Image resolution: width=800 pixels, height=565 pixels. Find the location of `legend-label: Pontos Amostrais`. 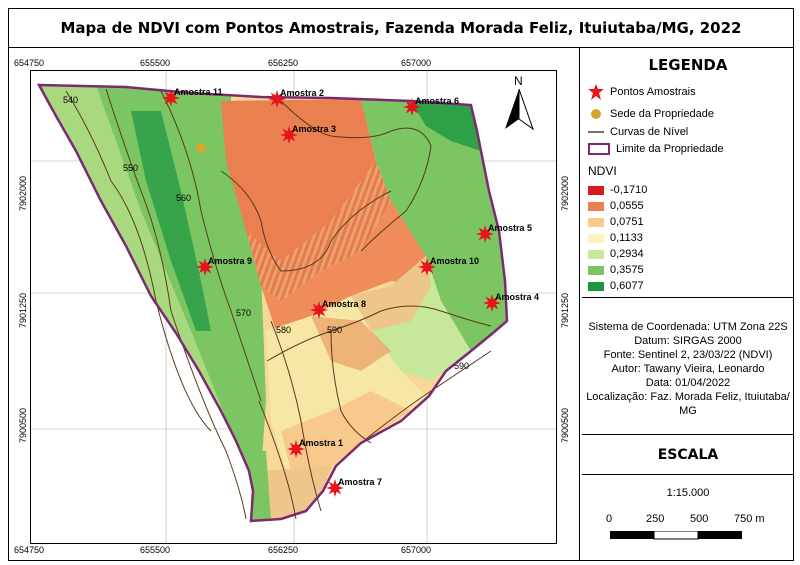

legend-label: Pontos Amostrais is located at coordinates (653, 92).